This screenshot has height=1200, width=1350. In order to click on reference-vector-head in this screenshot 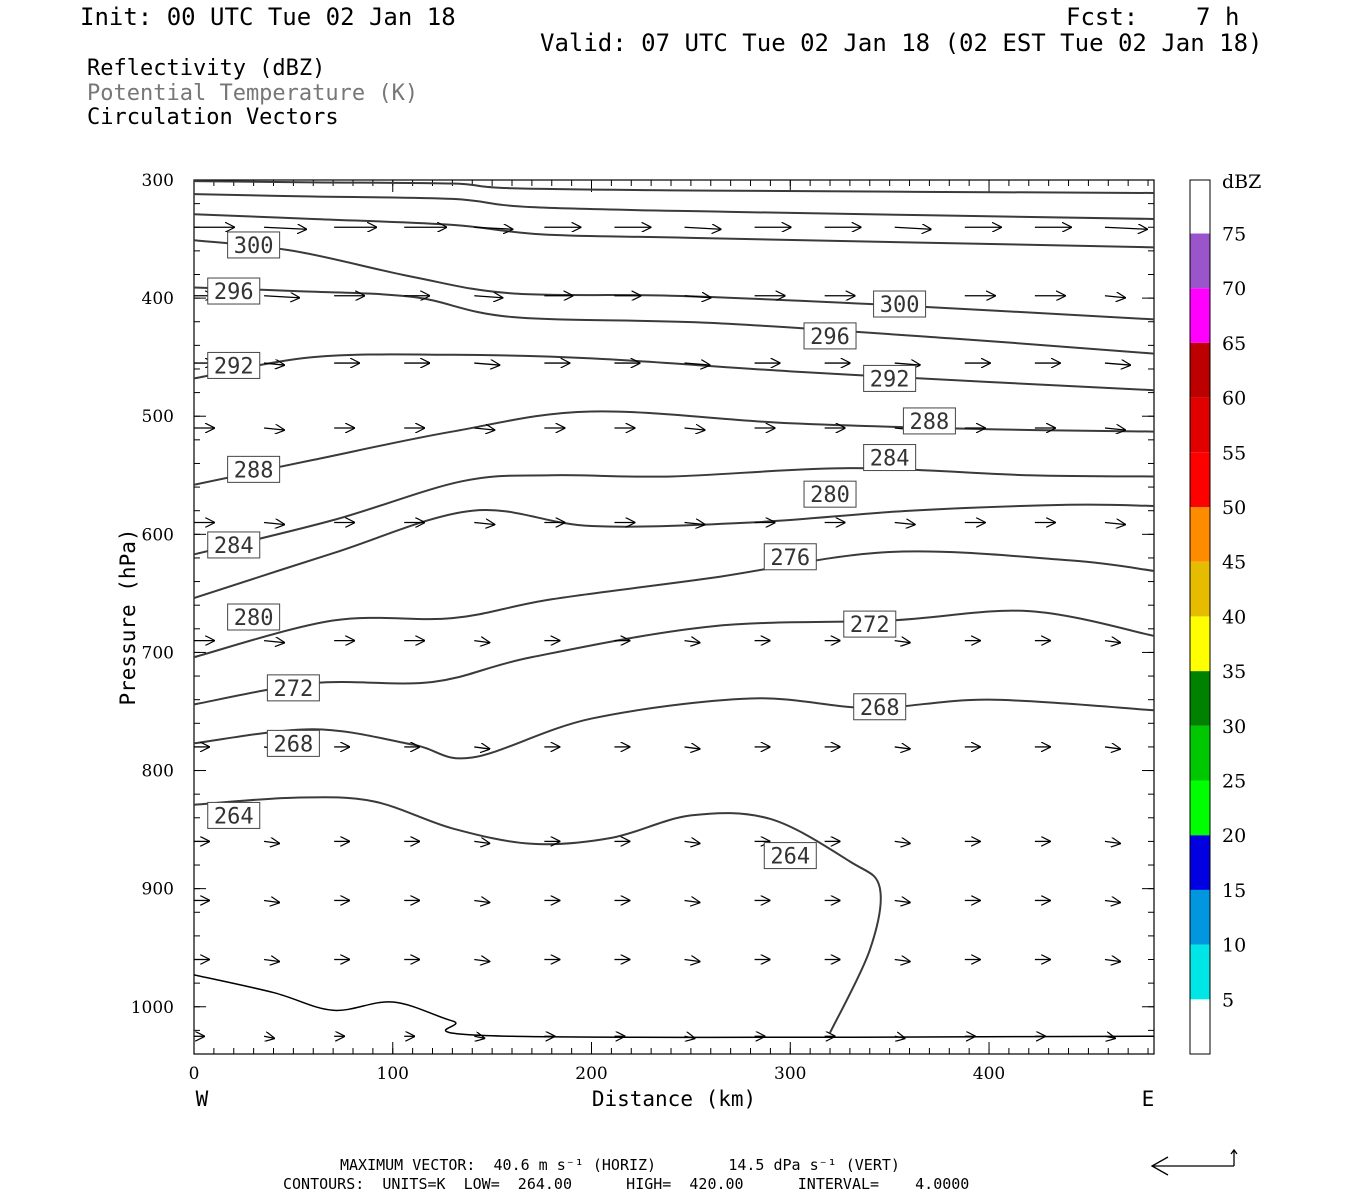, I will do `click(1159, 1166)`.